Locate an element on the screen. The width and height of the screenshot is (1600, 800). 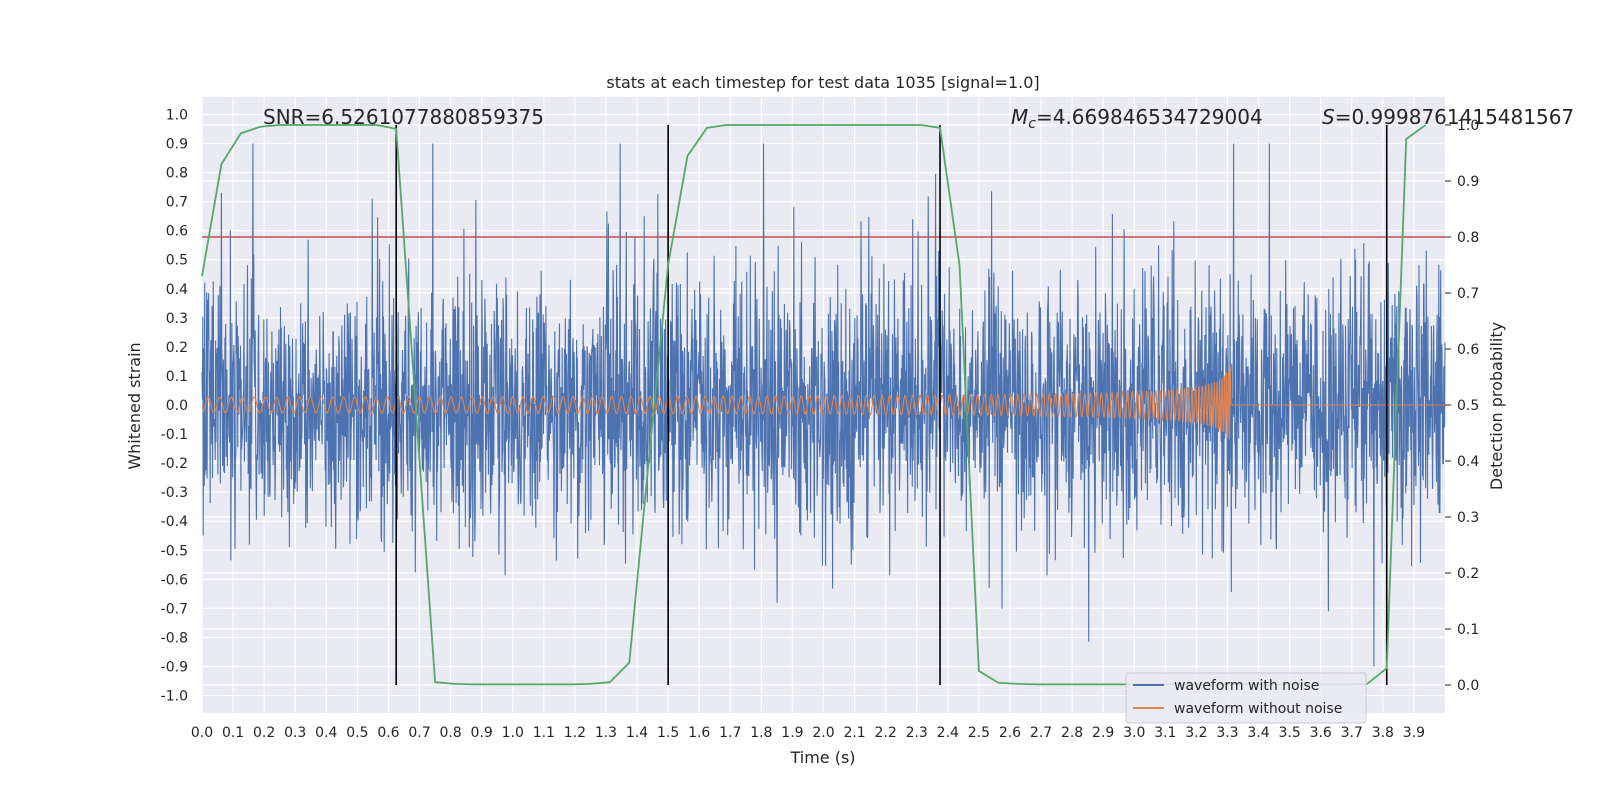
x-tick-label: 0.7 is located at coordinates (419, 733).